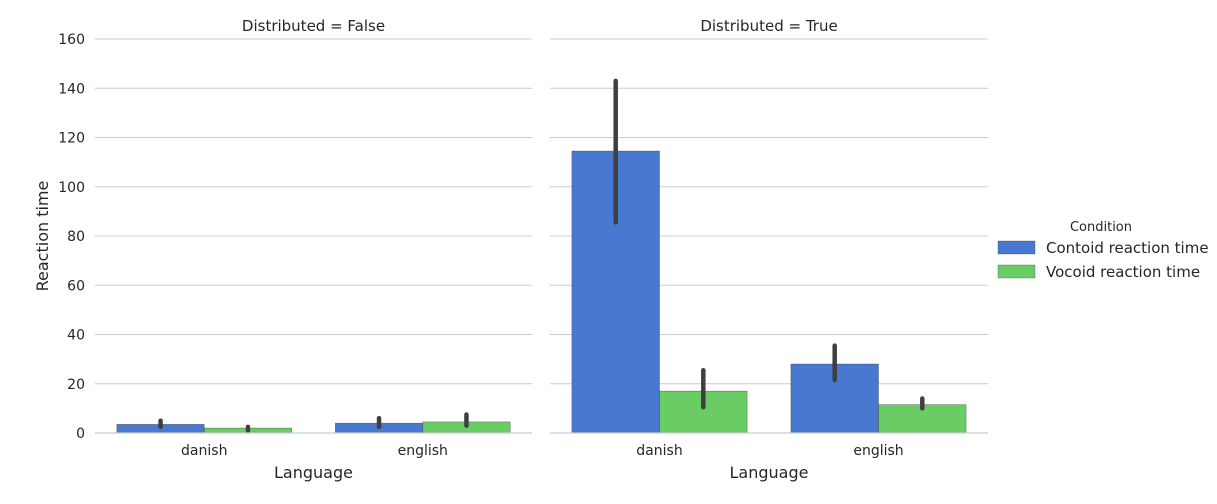 This screenshot has height=504, width=1217. What do you see at coordinates (768, 26) in the screenshot?
I see `panel-title: Distributed = True` at bounding box center [768, 26].